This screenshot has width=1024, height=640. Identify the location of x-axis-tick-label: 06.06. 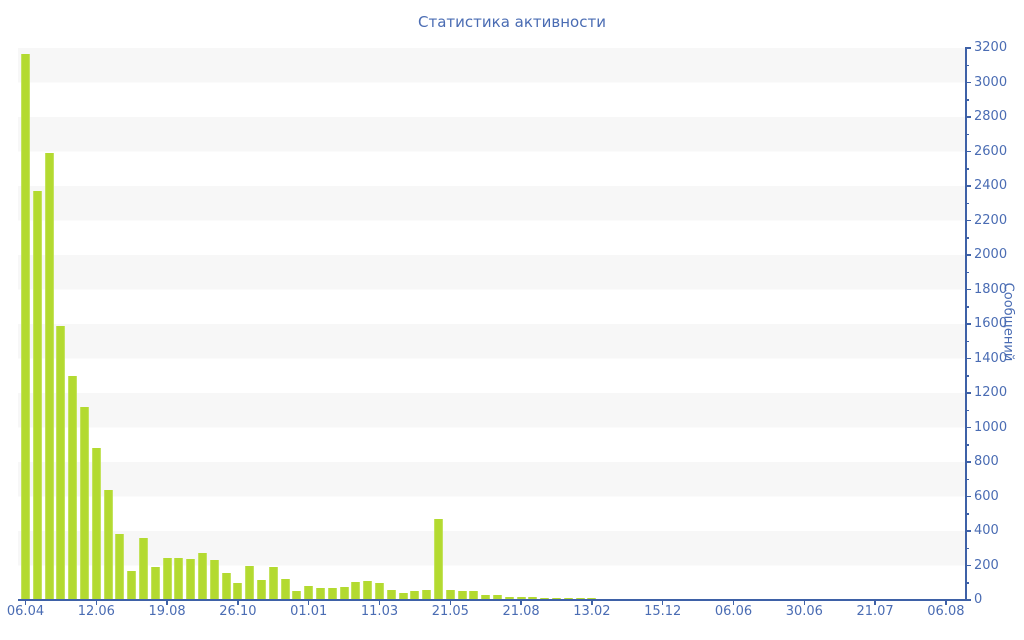
(733, 611).